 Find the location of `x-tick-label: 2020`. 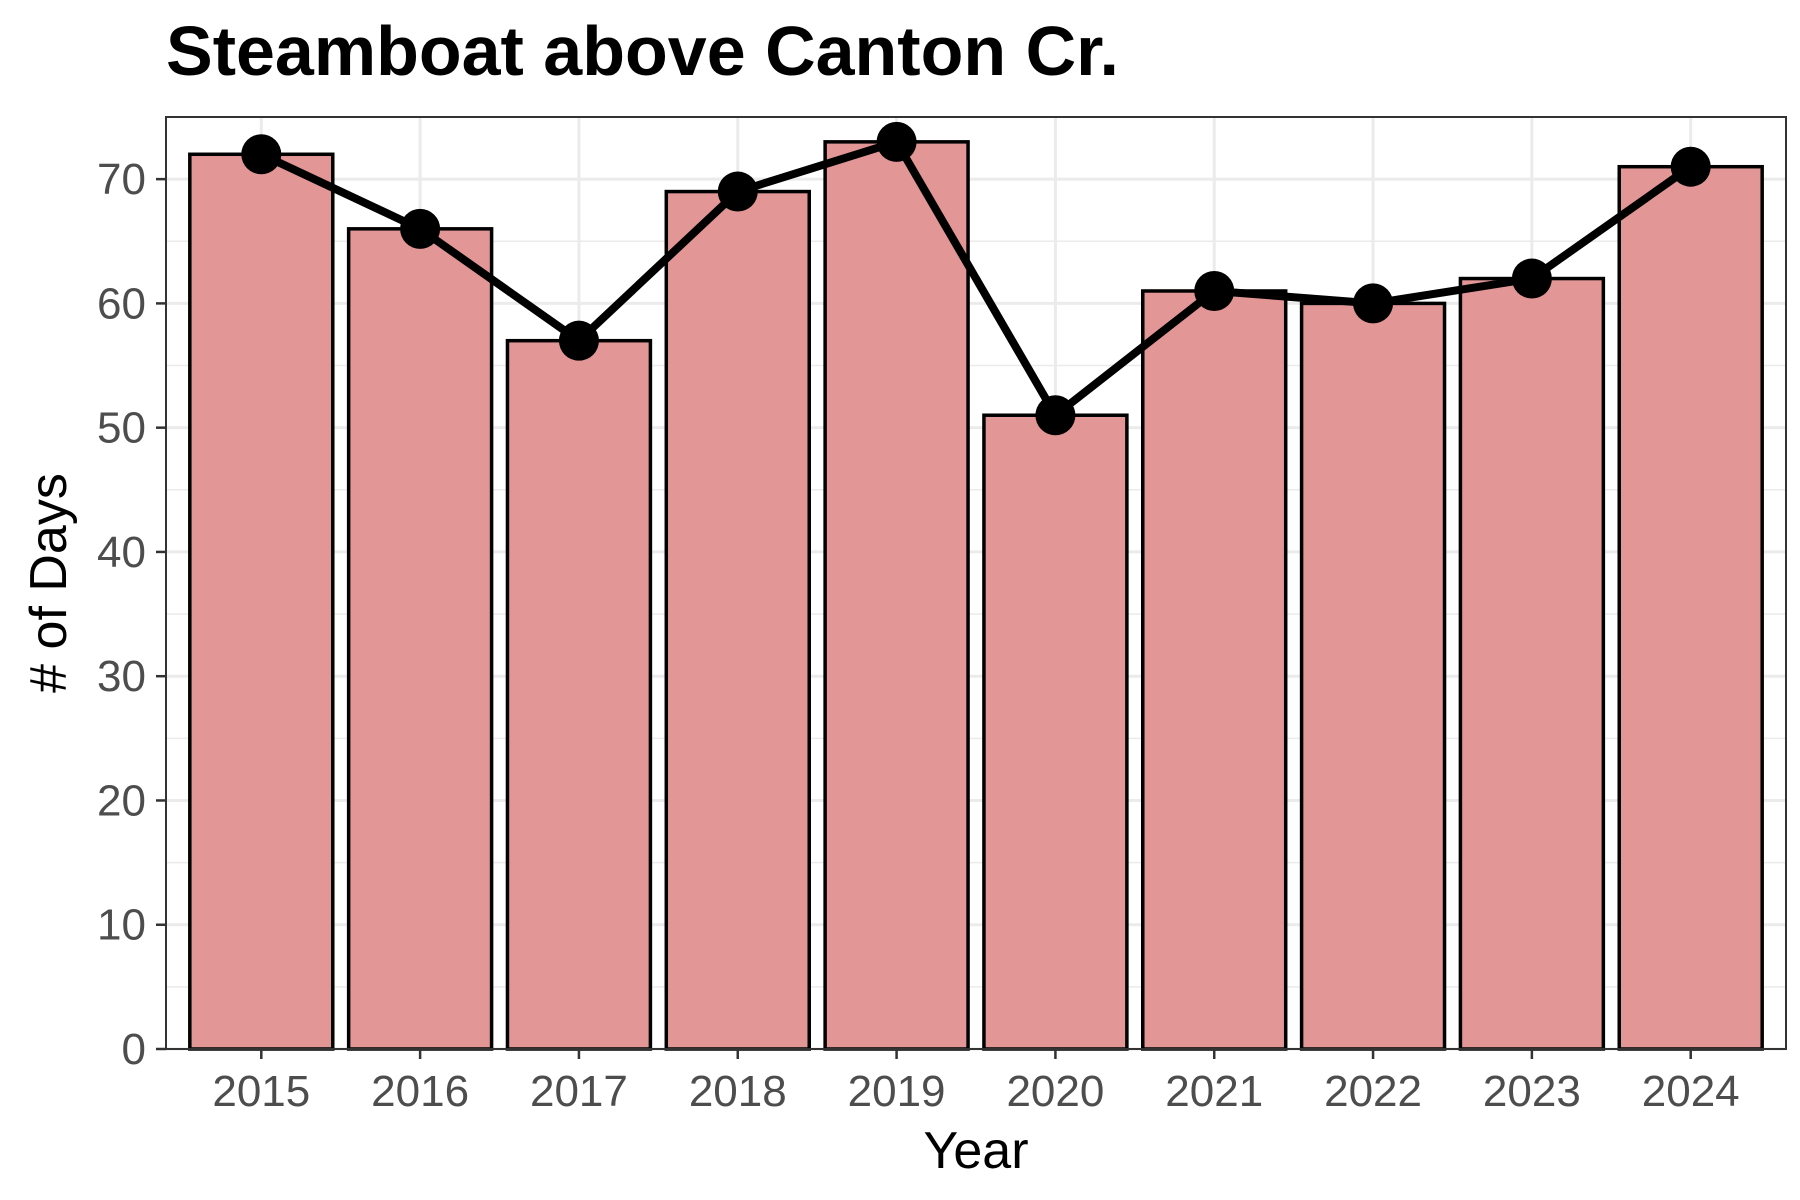

x-tick-label: 2020 is located at coordinates (1055, 1091).